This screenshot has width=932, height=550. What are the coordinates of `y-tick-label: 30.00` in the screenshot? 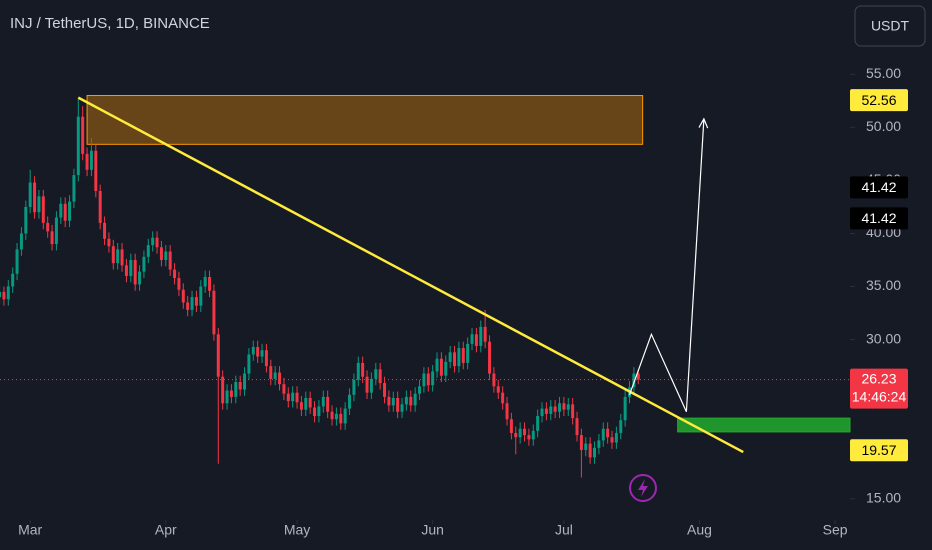 It's located at (883, 338).